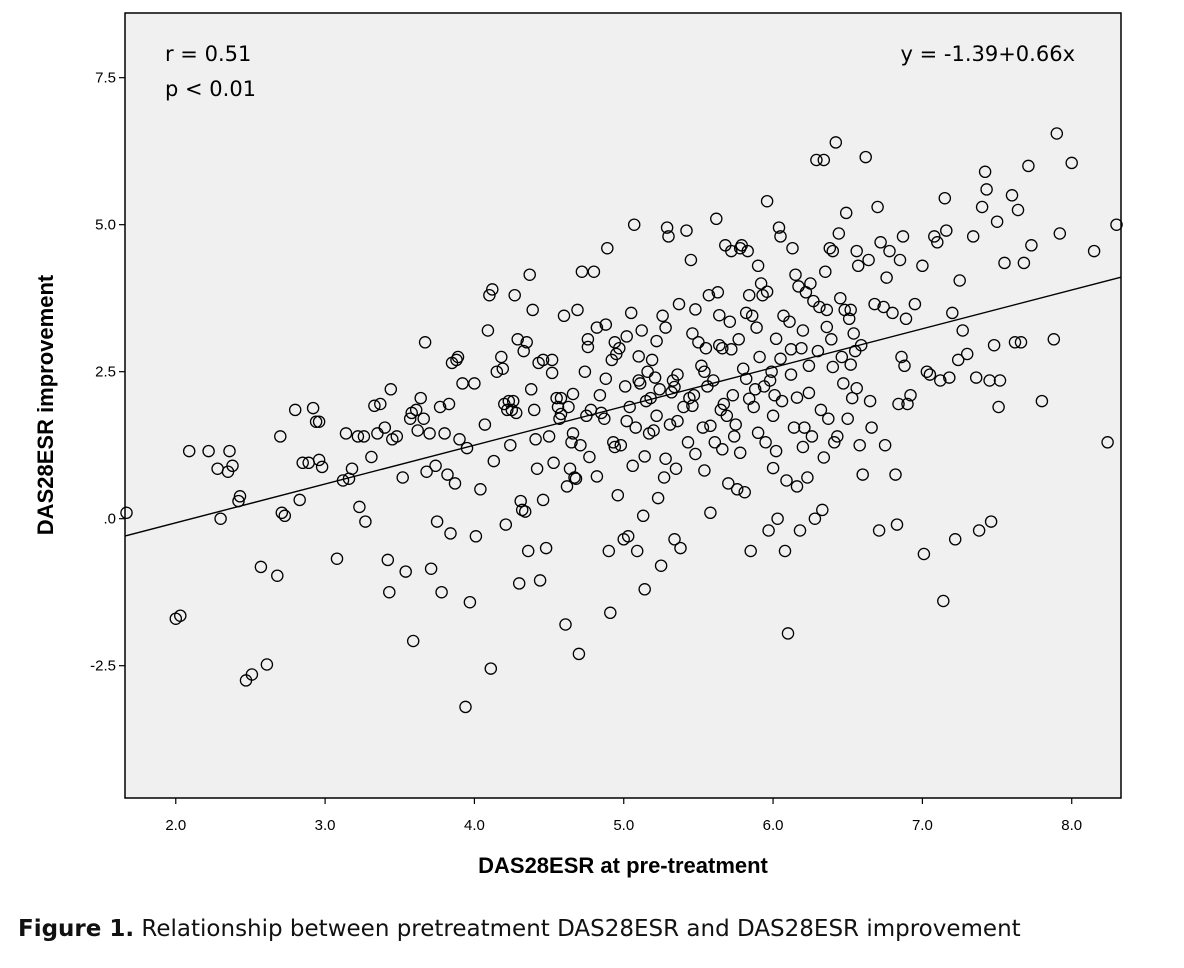 This screenshot has width=1184, height=968. What do you see at coordinates (1071, 825) in the screenshot?
I see `x-tick-label-6: 8.0` at bounding box center [1071, 825].